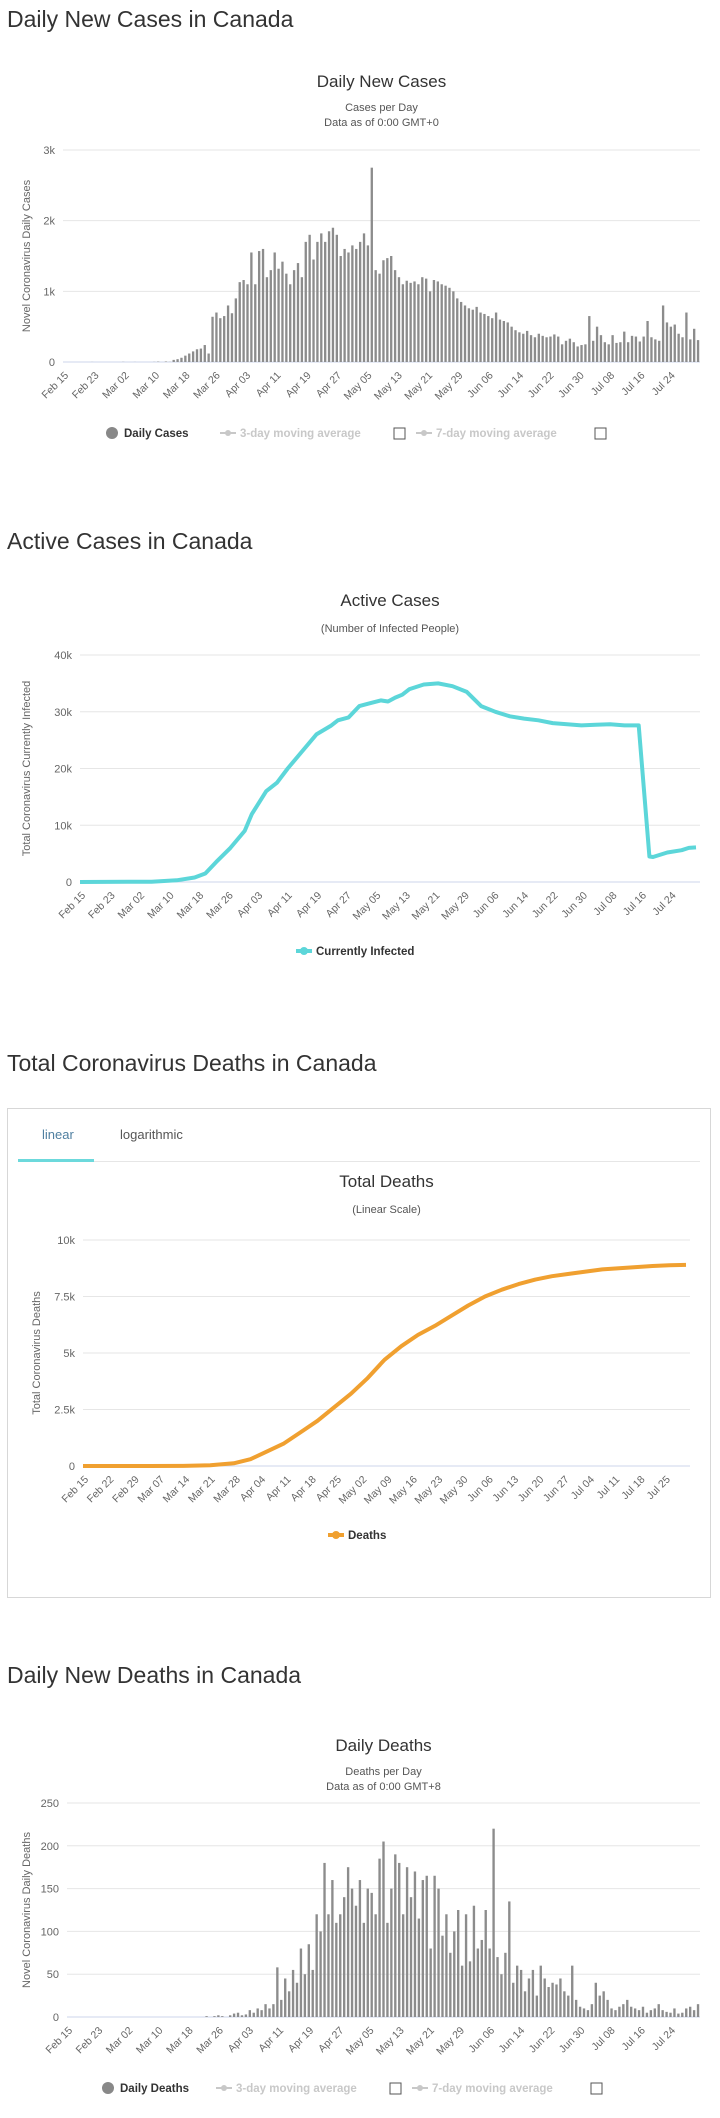 The width and height of the screenshot is (720, 2118). Describe the element at coordinates (396, 906) in the screenshot. I see `x-tick-label: May 13` at that location.